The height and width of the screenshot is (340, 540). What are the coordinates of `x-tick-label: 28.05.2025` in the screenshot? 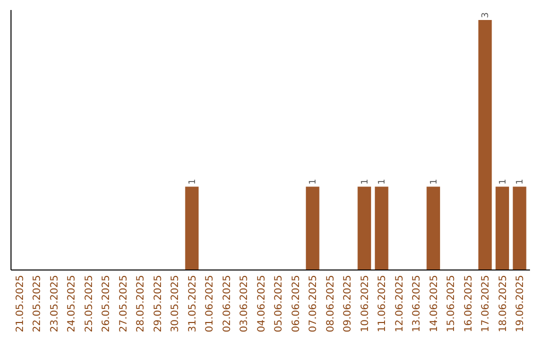 It's located at (141, 303).